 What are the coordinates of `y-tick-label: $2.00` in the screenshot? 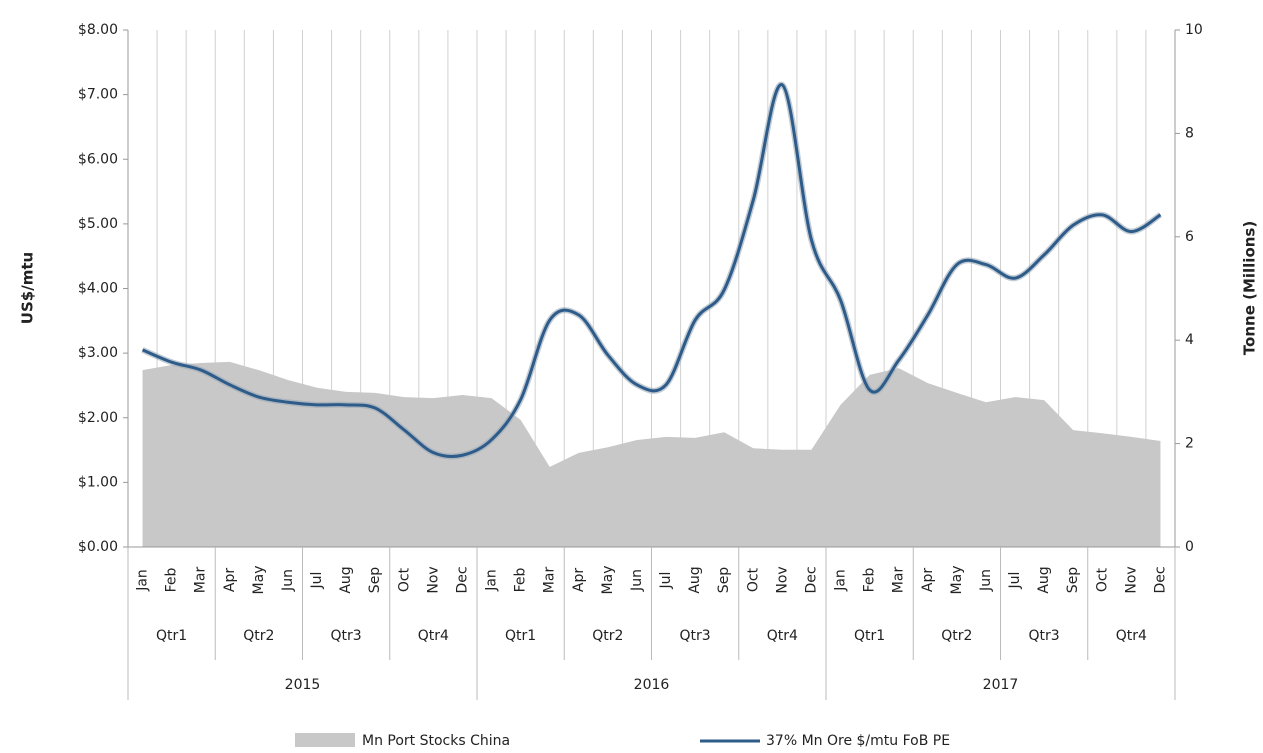 It's located at (98, 418).